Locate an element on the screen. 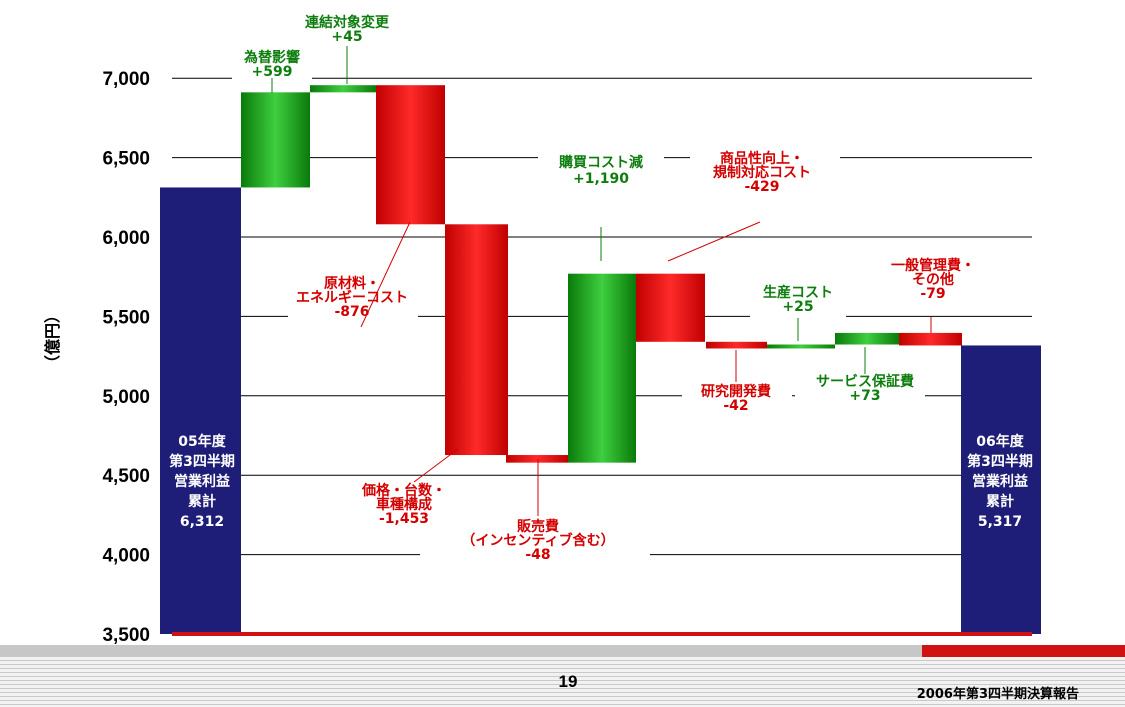 The height and width of the screenshot is (707, 1125). y-tick-label: 5,000 is located at coordinates (126, 397).